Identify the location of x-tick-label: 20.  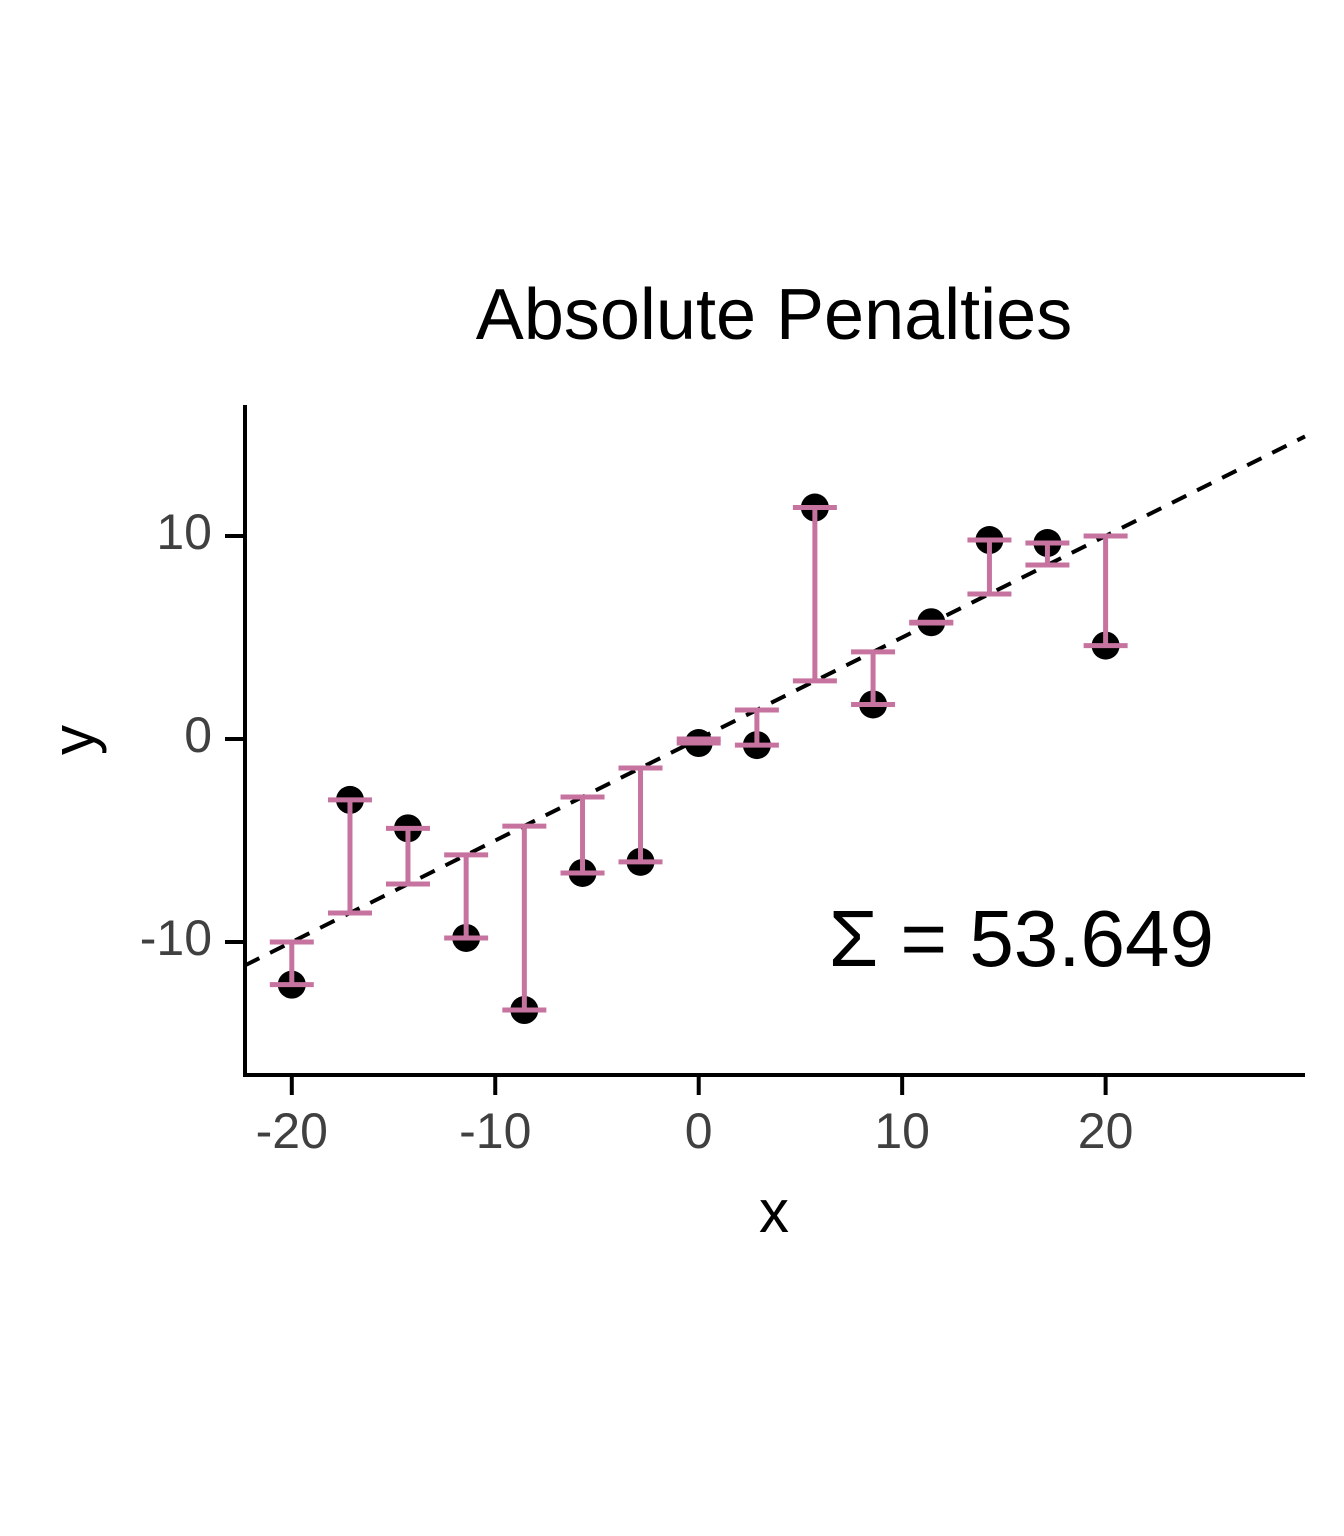
(1106, 1131).